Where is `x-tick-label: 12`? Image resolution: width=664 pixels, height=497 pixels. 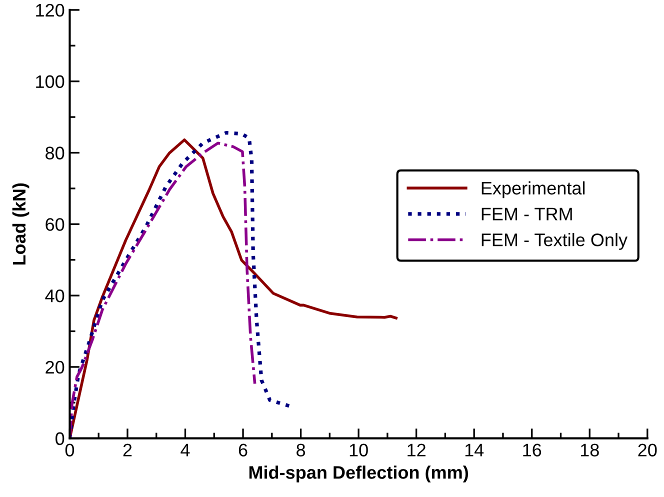
x-tick-label: 12 is located at coordinates (417, 450).